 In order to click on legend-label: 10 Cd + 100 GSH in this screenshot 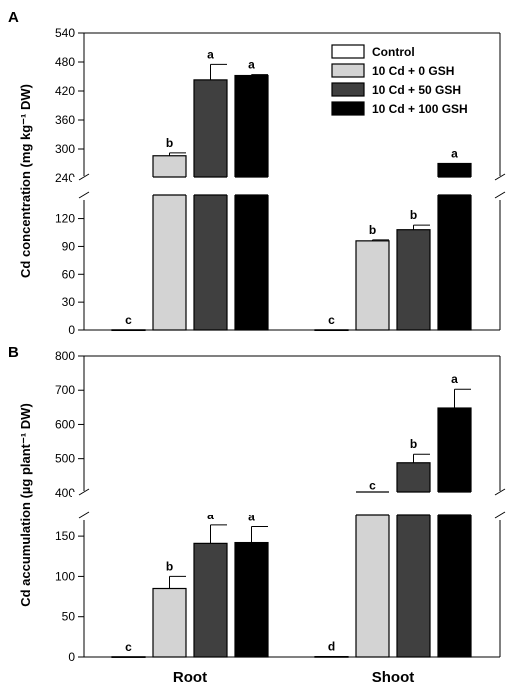, I will do `click(420, 109)`.